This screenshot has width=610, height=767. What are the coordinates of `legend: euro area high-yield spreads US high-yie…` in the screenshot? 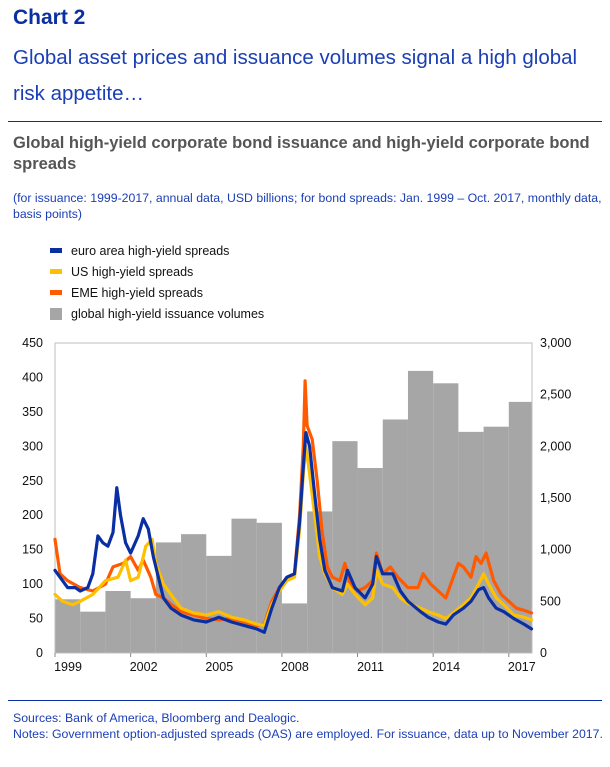 It's located at (157, 282).